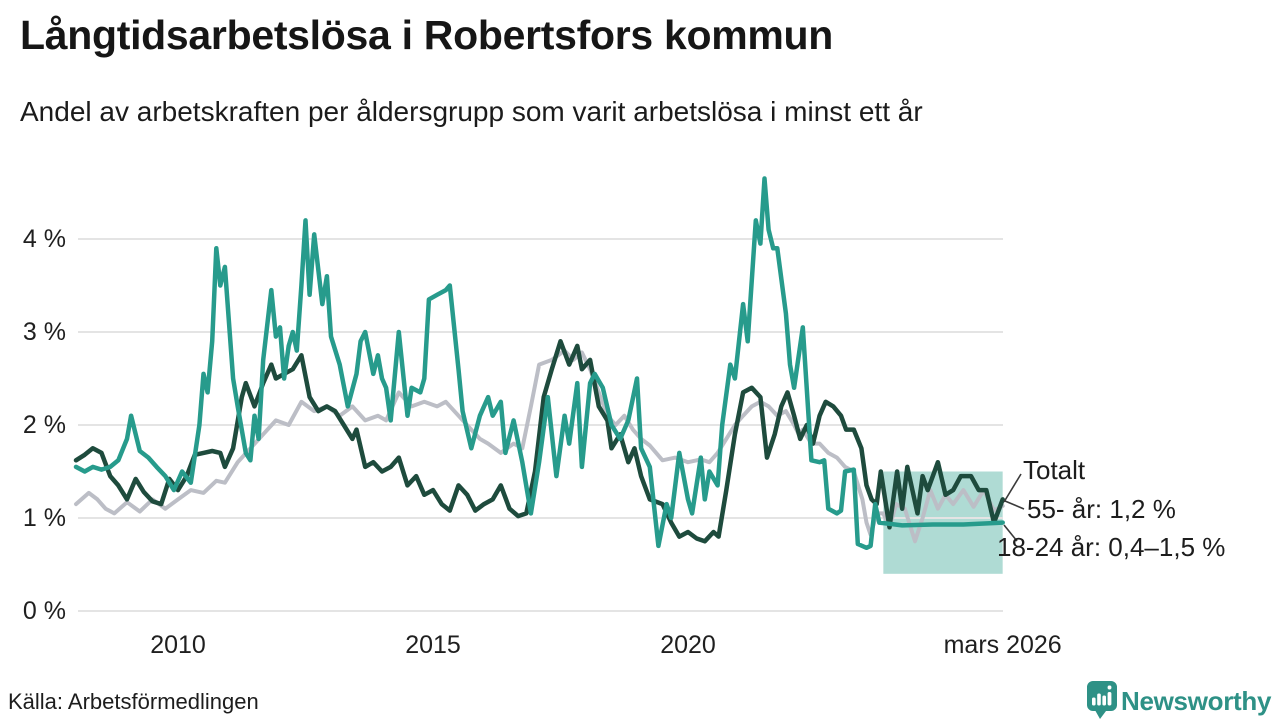 The width and height of the screenshot is (1280, 720). Describe the element at coordinates (427, 35) in the screenshot. I see `page-title: Långtidsarbetslösa i Robertsfors kommun` at that location.